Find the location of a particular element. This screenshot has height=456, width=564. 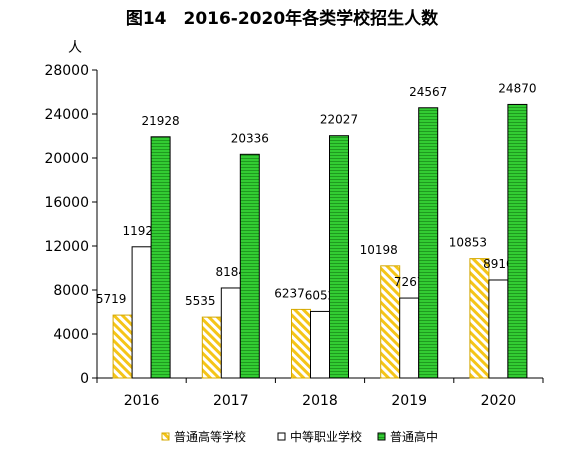

data-label-series1-2020: 10853 is located at coordinates (468, 243).